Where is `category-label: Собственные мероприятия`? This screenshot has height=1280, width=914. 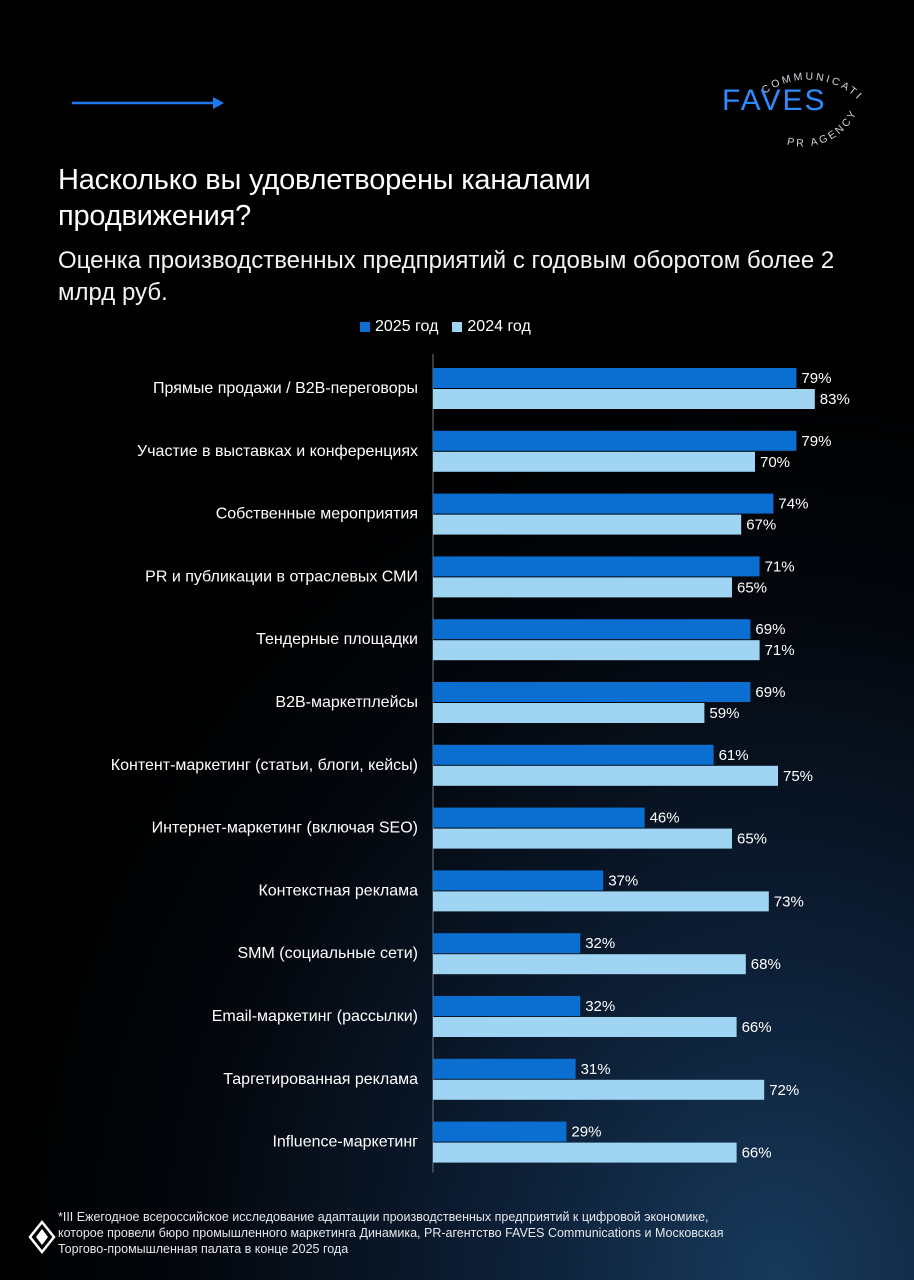 category-label: Собственные мероприятия is located at coordinates (317, 514).